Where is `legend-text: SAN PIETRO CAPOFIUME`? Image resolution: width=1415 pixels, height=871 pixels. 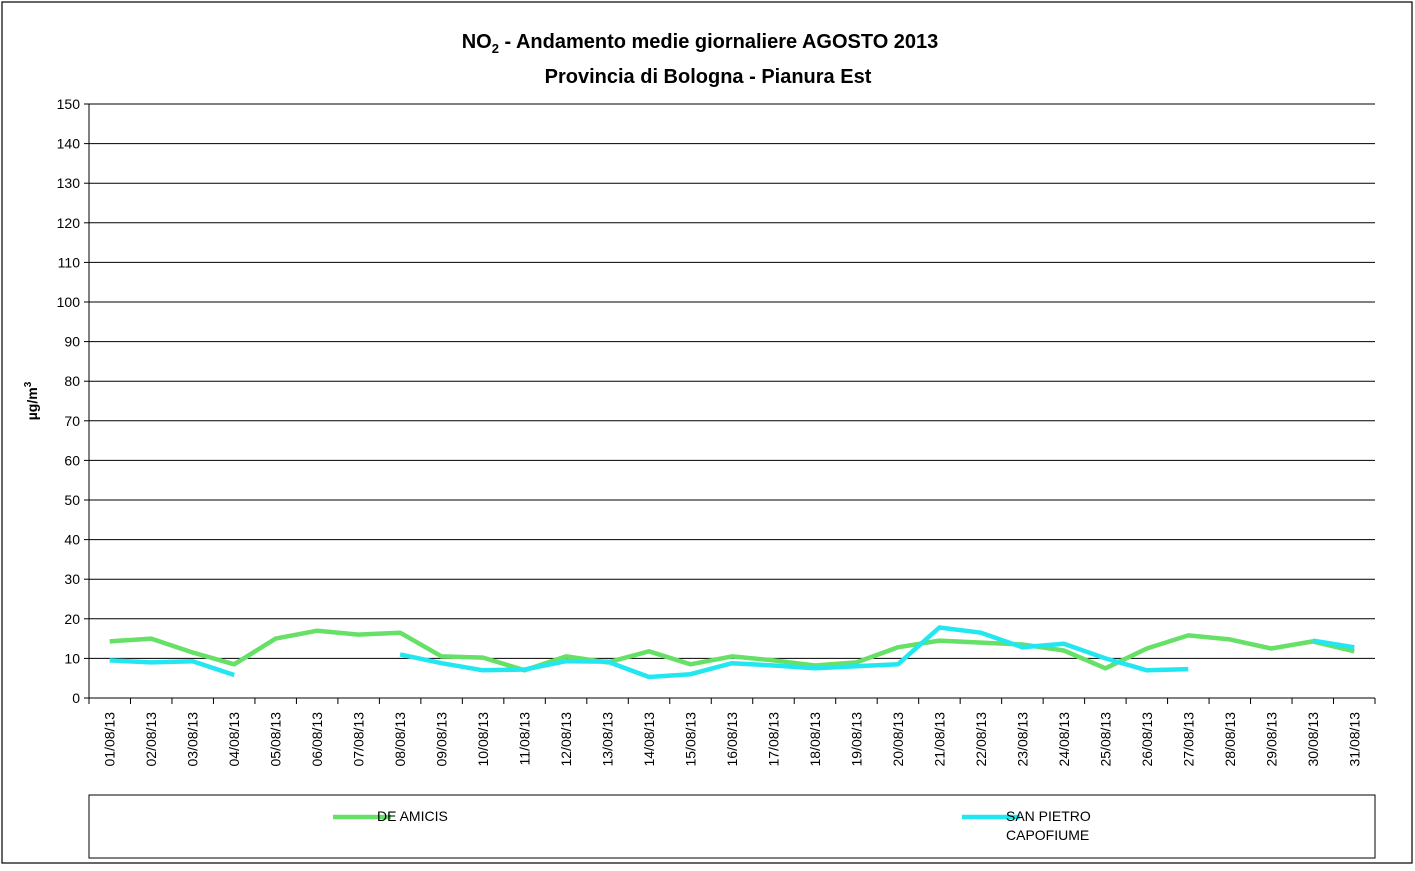
legend-text: SAN PIETRO CAPOFIUME is located at coordinates (1048, 825).